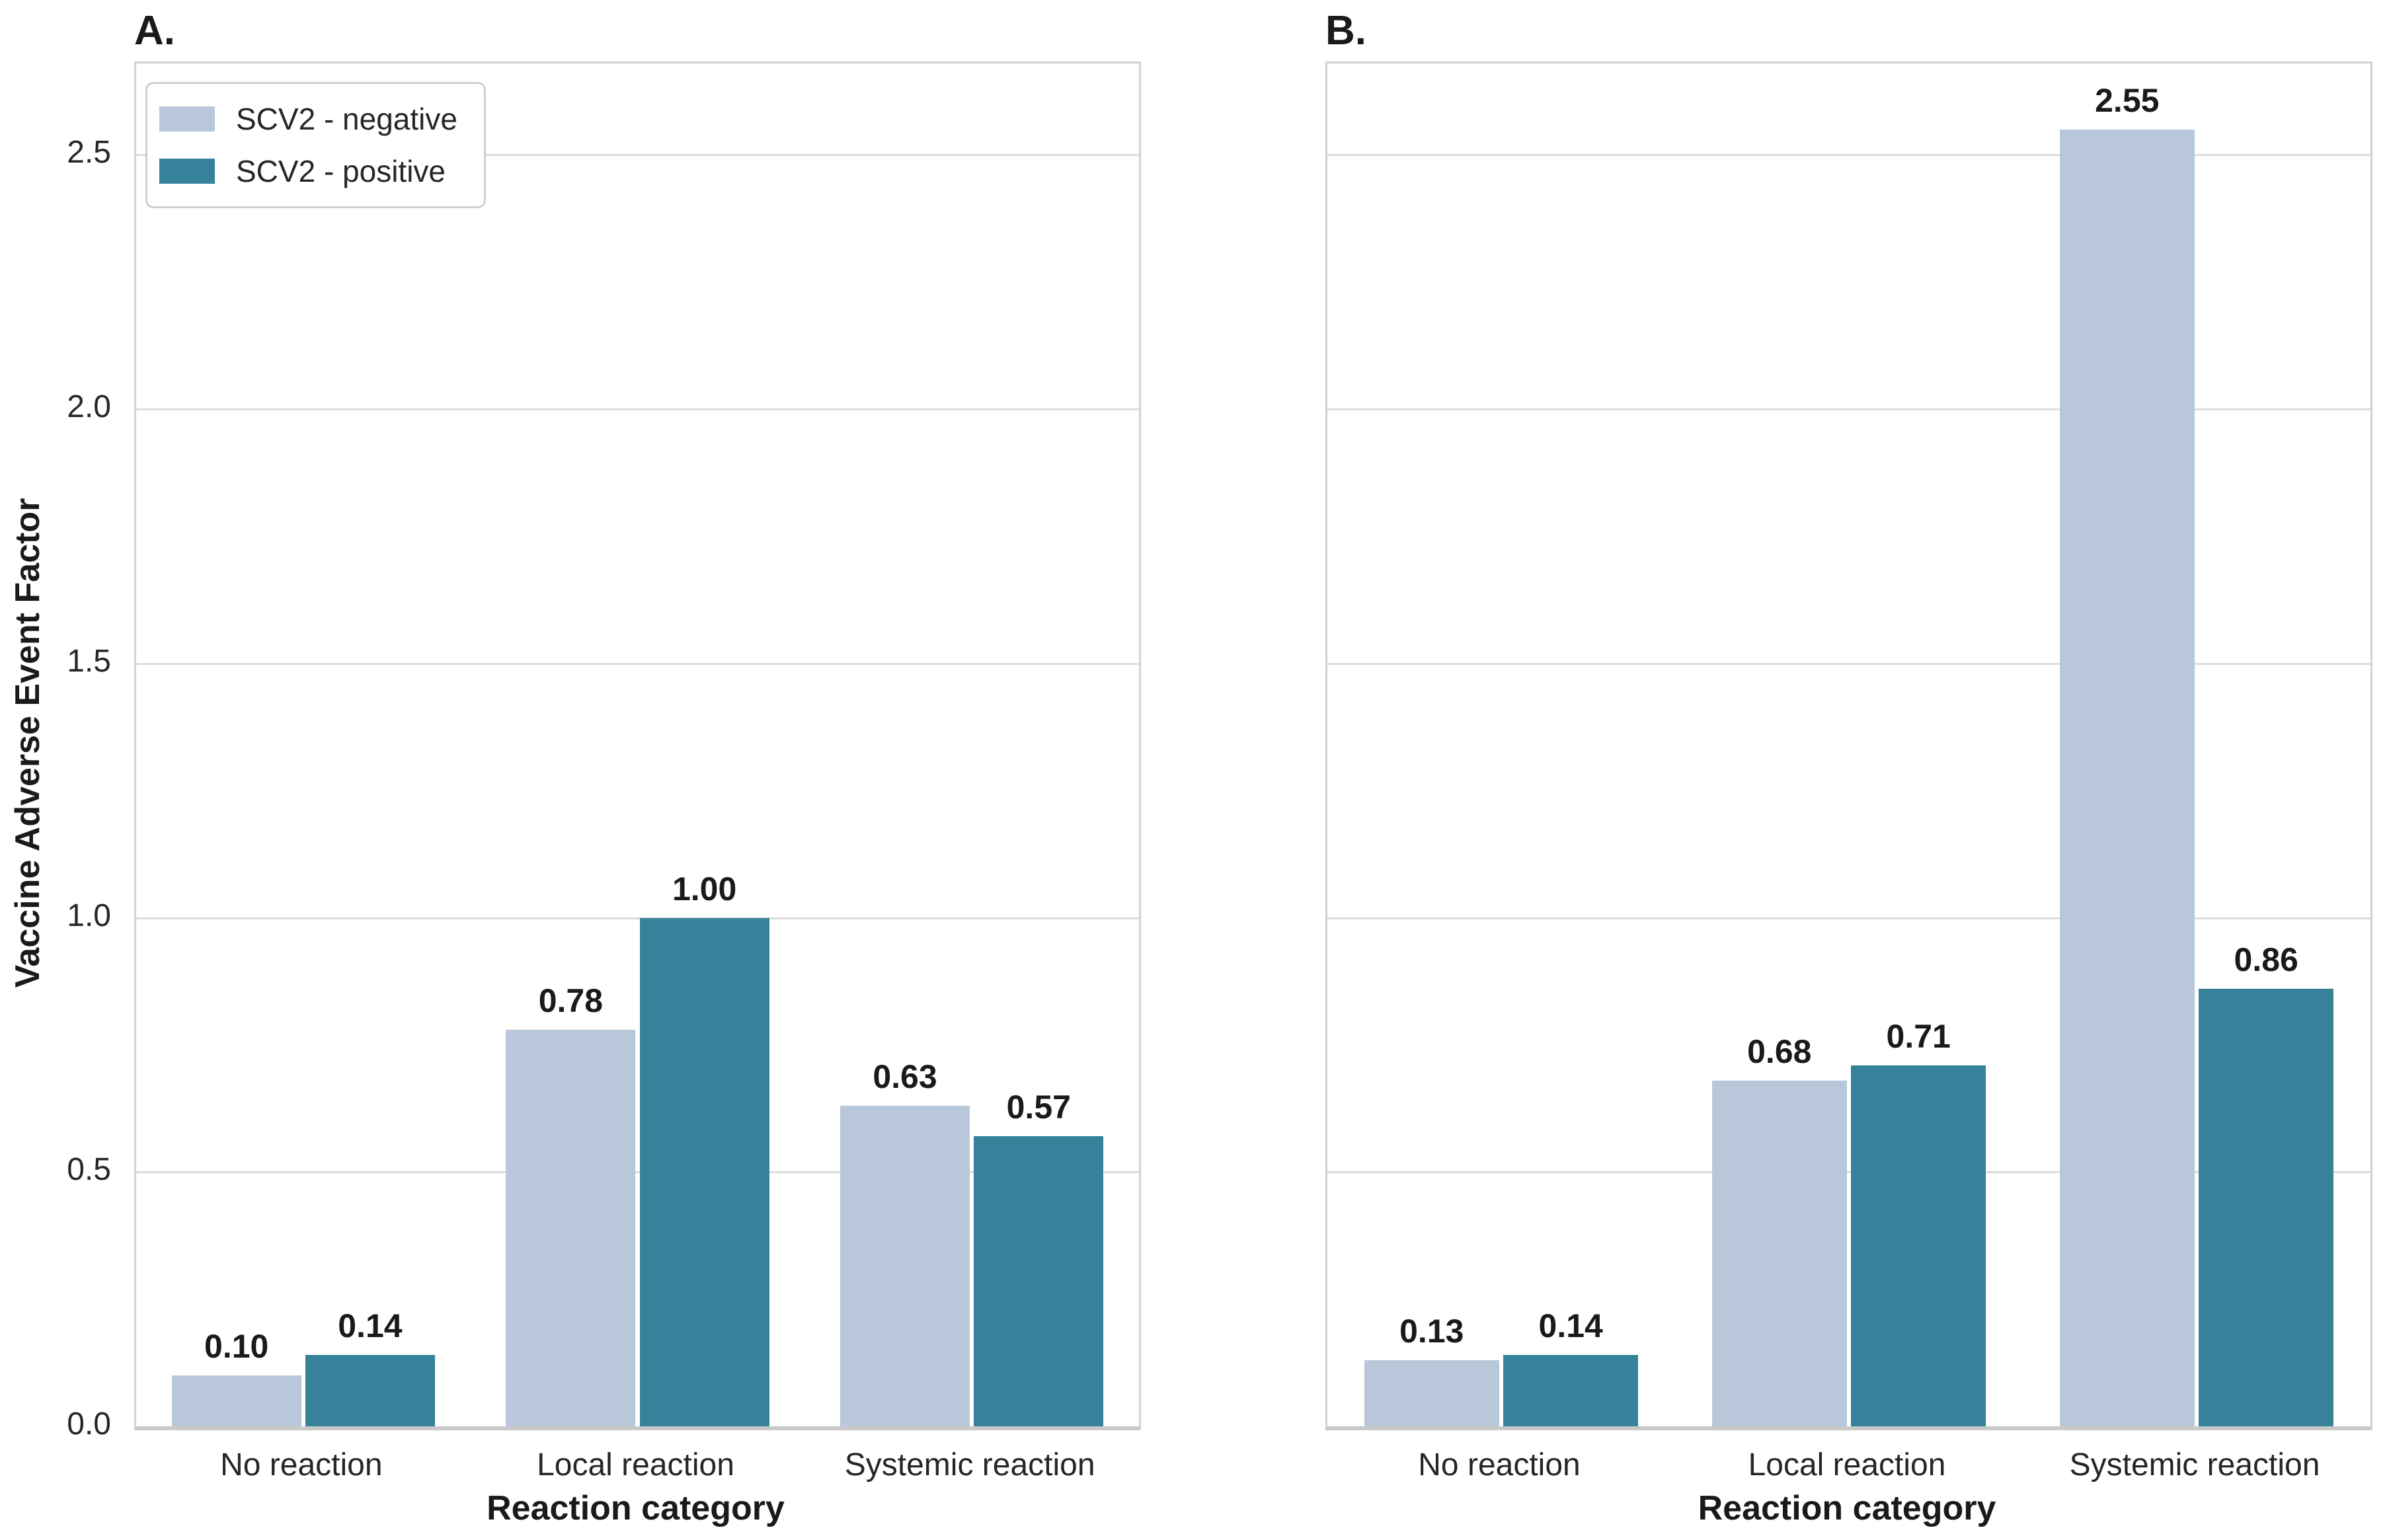 This screenshot has height=1540, width=2389. I want to click on legend-label-negative: SCV2 - negative, so click(346, 119).